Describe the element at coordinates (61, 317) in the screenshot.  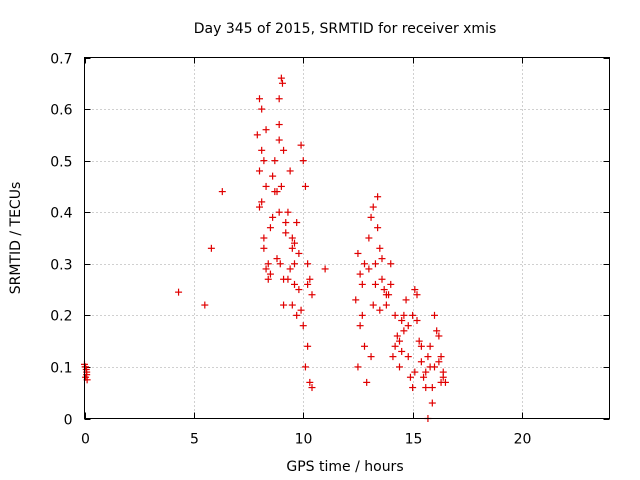
I see `y-tick-label: 0.2` at that location.